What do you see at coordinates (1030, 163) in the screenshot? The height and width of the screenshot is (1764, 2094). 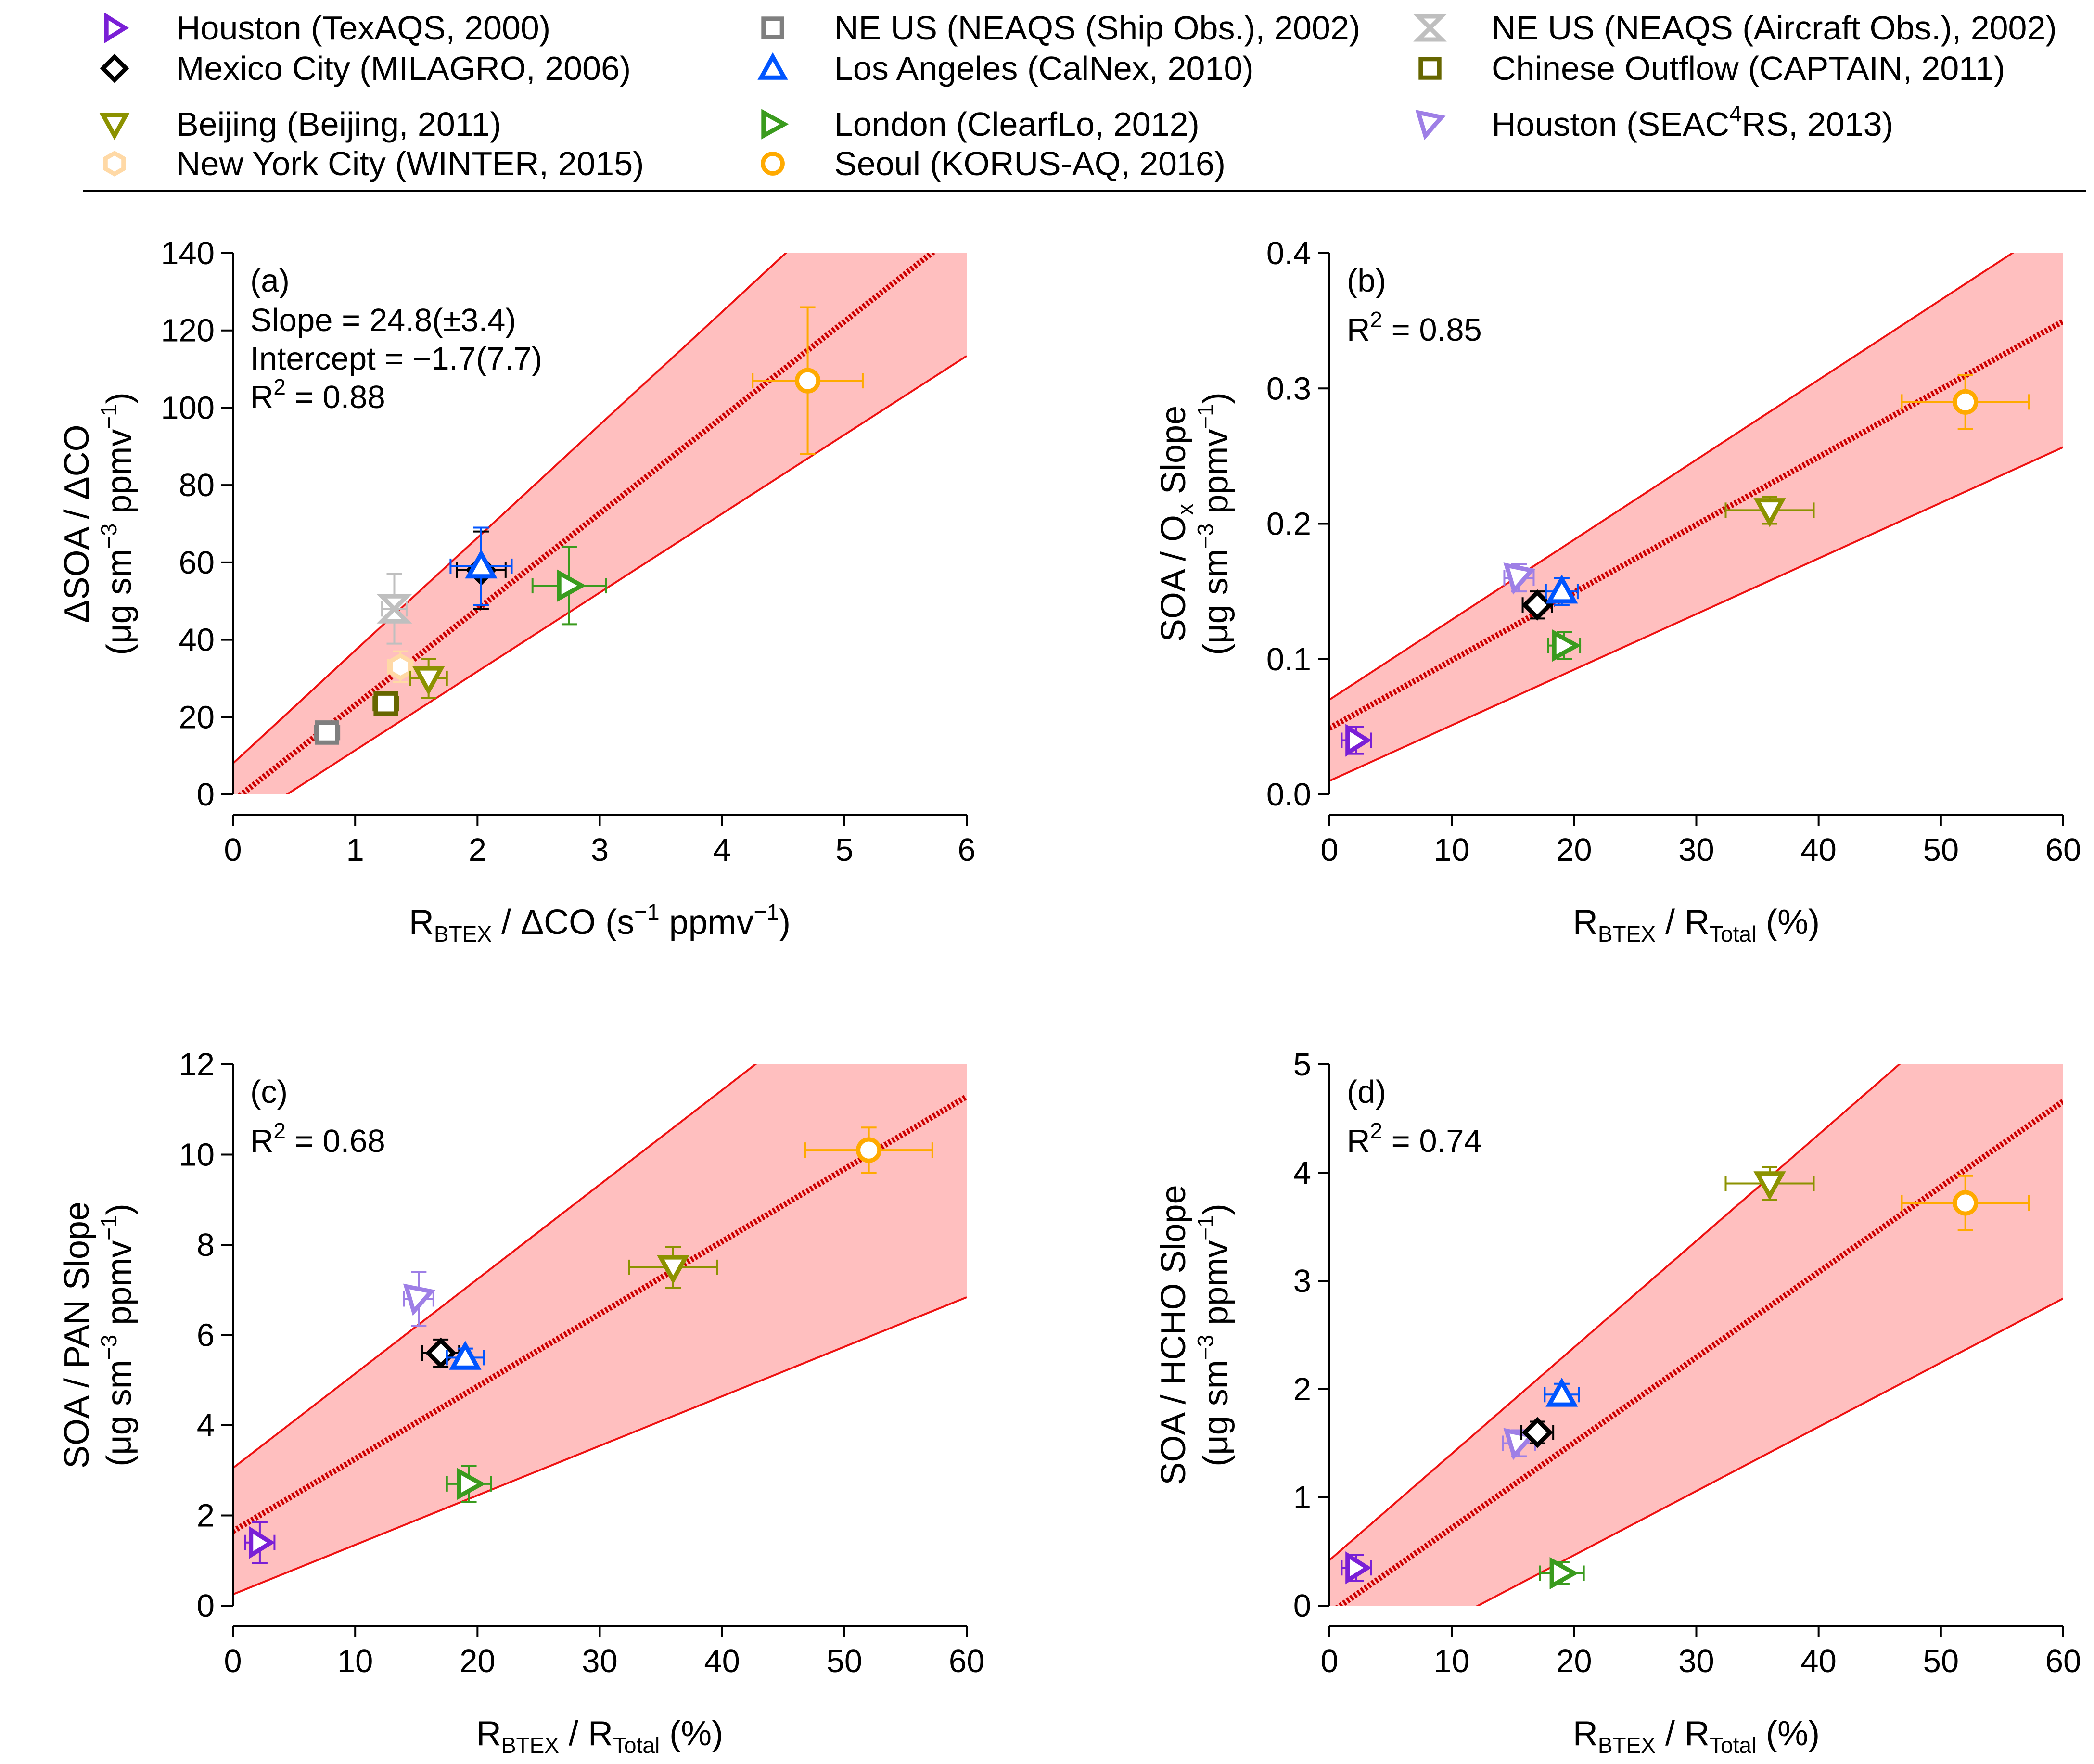 I see `legend-label-seo: Seoul (KORUS-AQ, 2016)` at bounding box center [1030, 163].